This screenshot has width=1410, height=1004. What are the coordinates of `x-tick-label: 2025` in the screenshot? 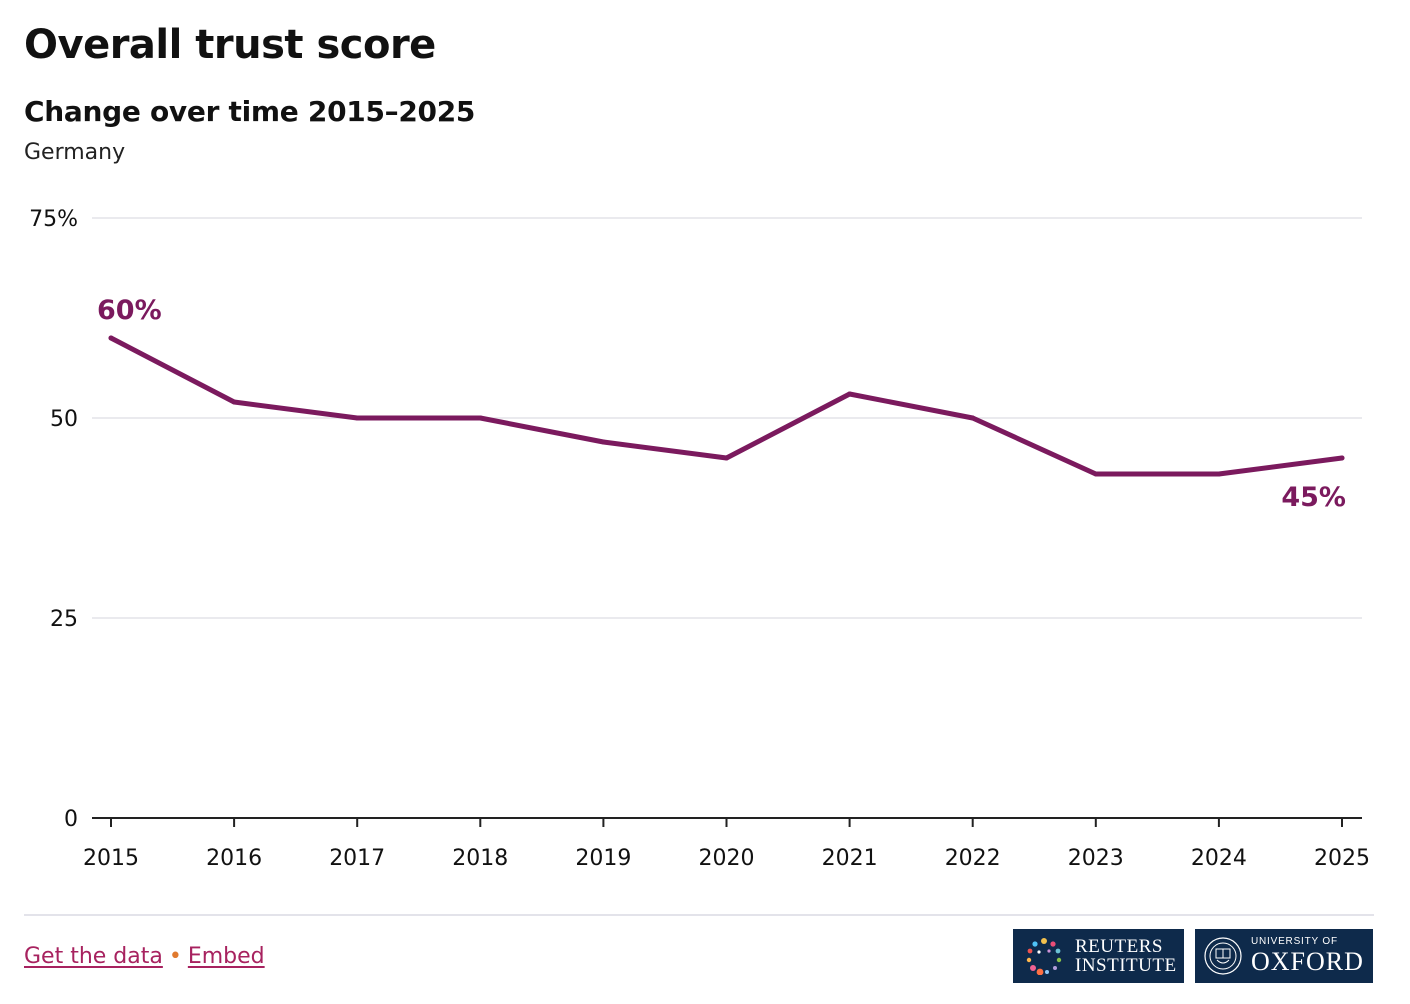 It's located at (1342, 858).